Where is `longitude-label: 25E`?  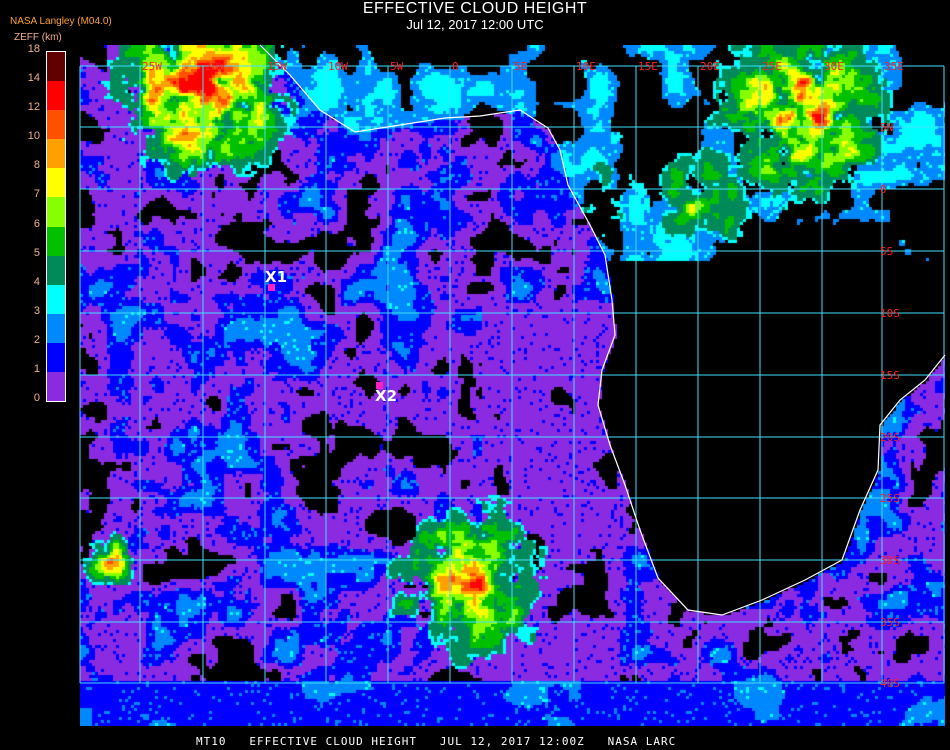
longitude-label: 25E is located at coordinates (772, 66).